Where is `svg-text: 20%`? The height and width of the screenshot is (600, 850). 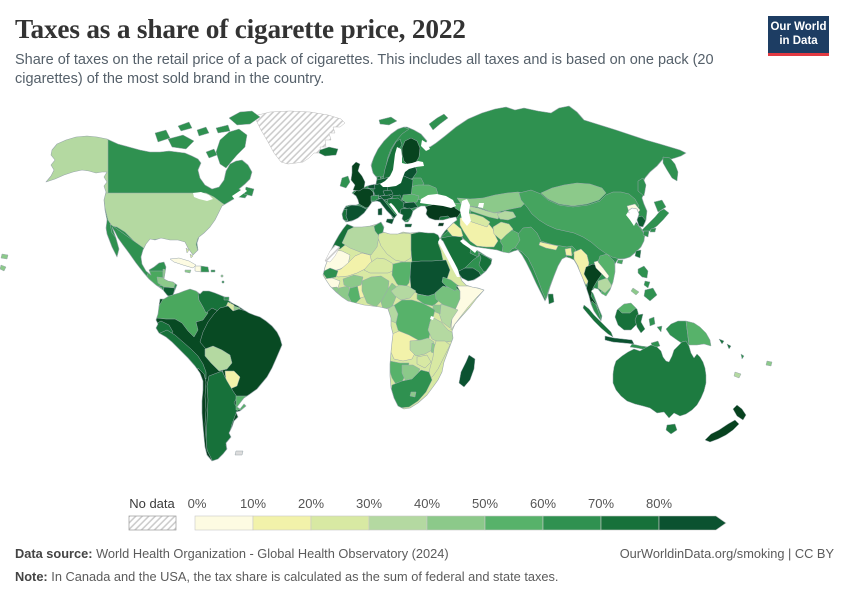
svg-text: 20% is located at coordinates (311, 503).